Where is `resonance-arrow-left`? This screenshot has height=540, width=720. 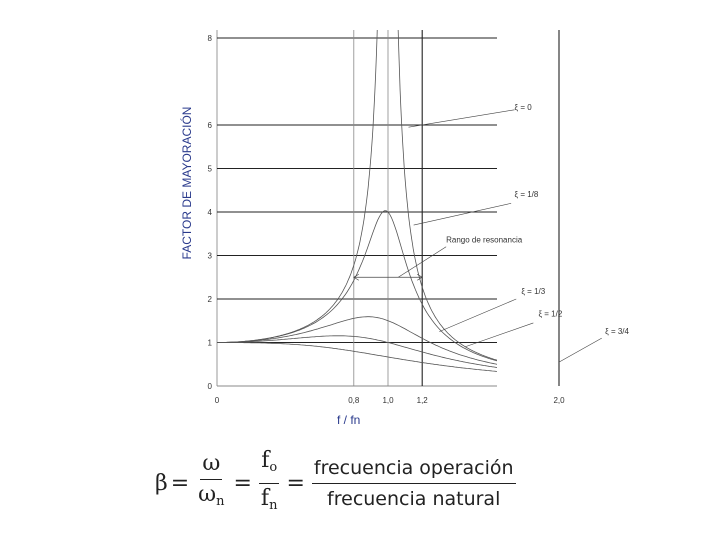 resonance-arrow-left is located at coordinates (356, 277).